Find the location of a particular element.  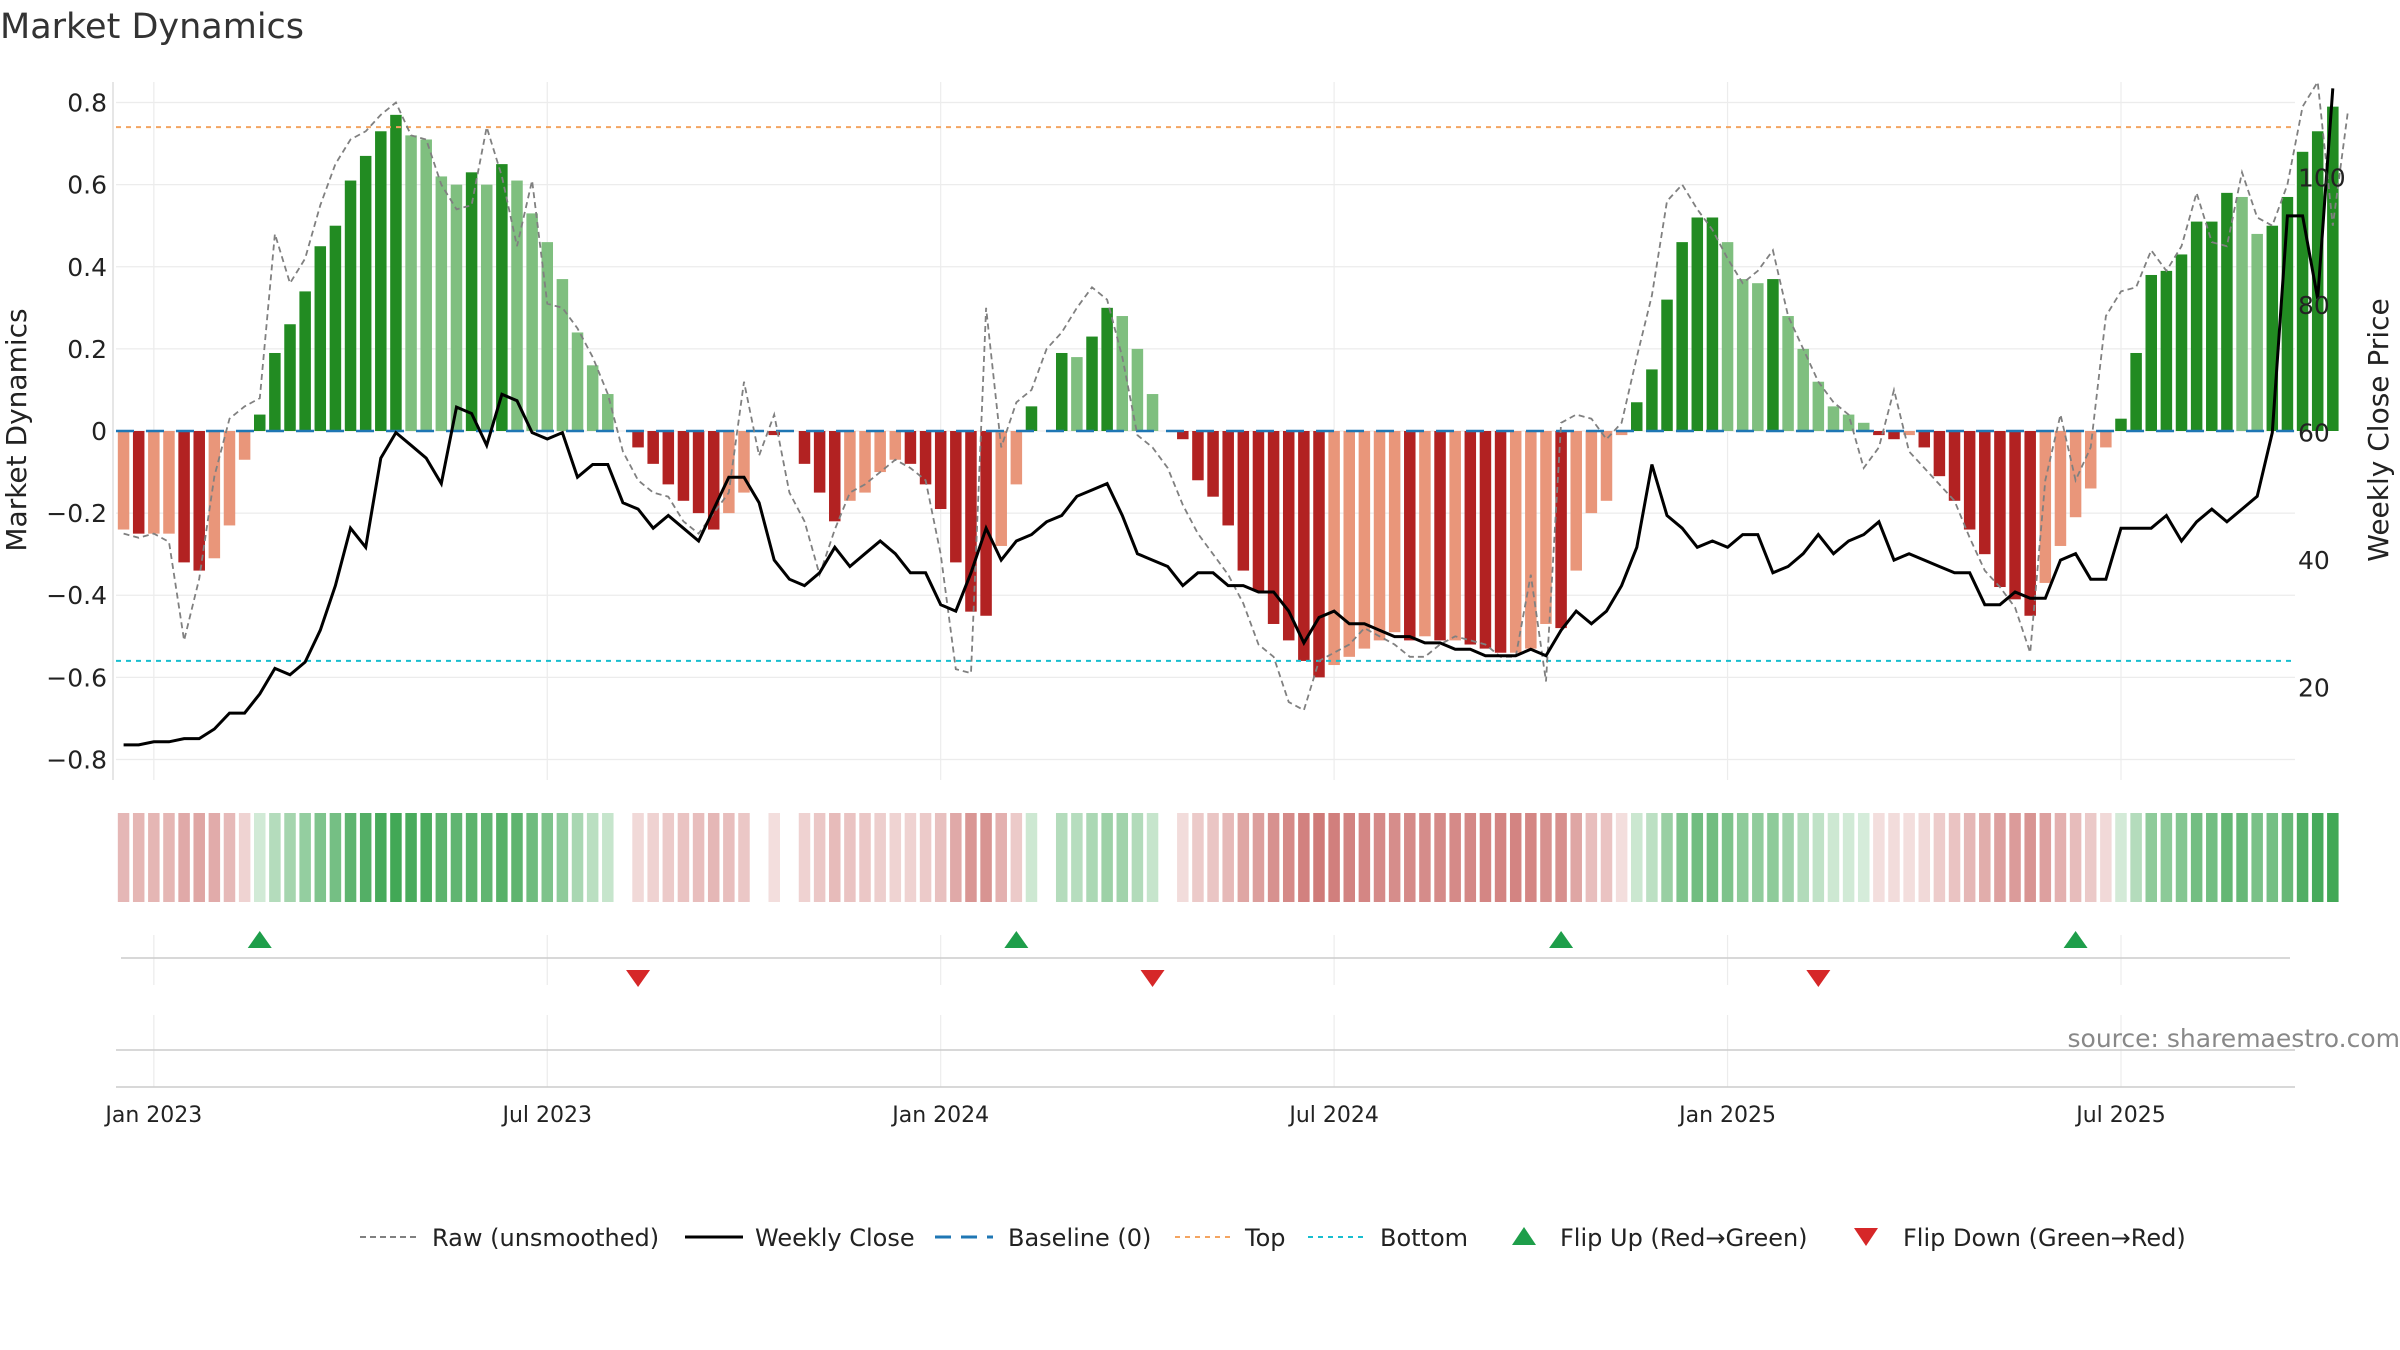

legend-item: Flip Up (Red→Green) is located at coordinates (1660, 1238).